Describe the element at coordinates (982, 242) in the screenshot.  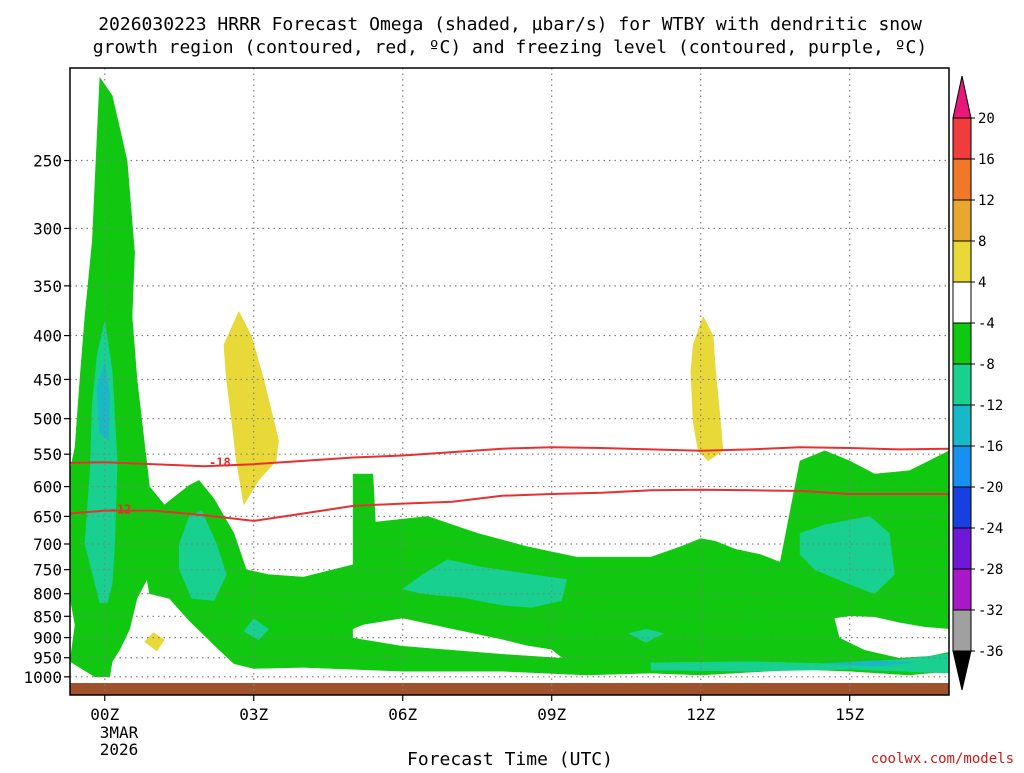
I see `colorbar-label: 8` at that location.